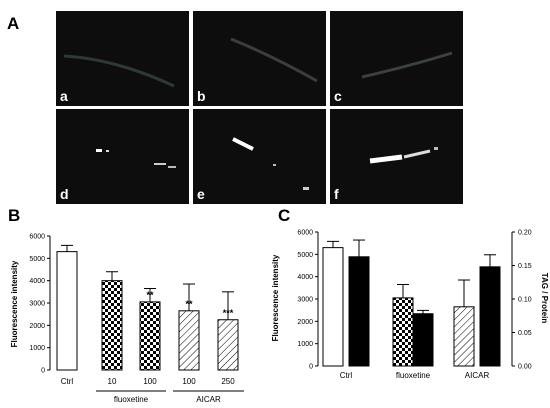 This screenshot has width=550, height=408. What do you see at coordinates (112, 381) in the screenshot?
I see `chart-b-category-label: 10` at bounding box center [112, 381].